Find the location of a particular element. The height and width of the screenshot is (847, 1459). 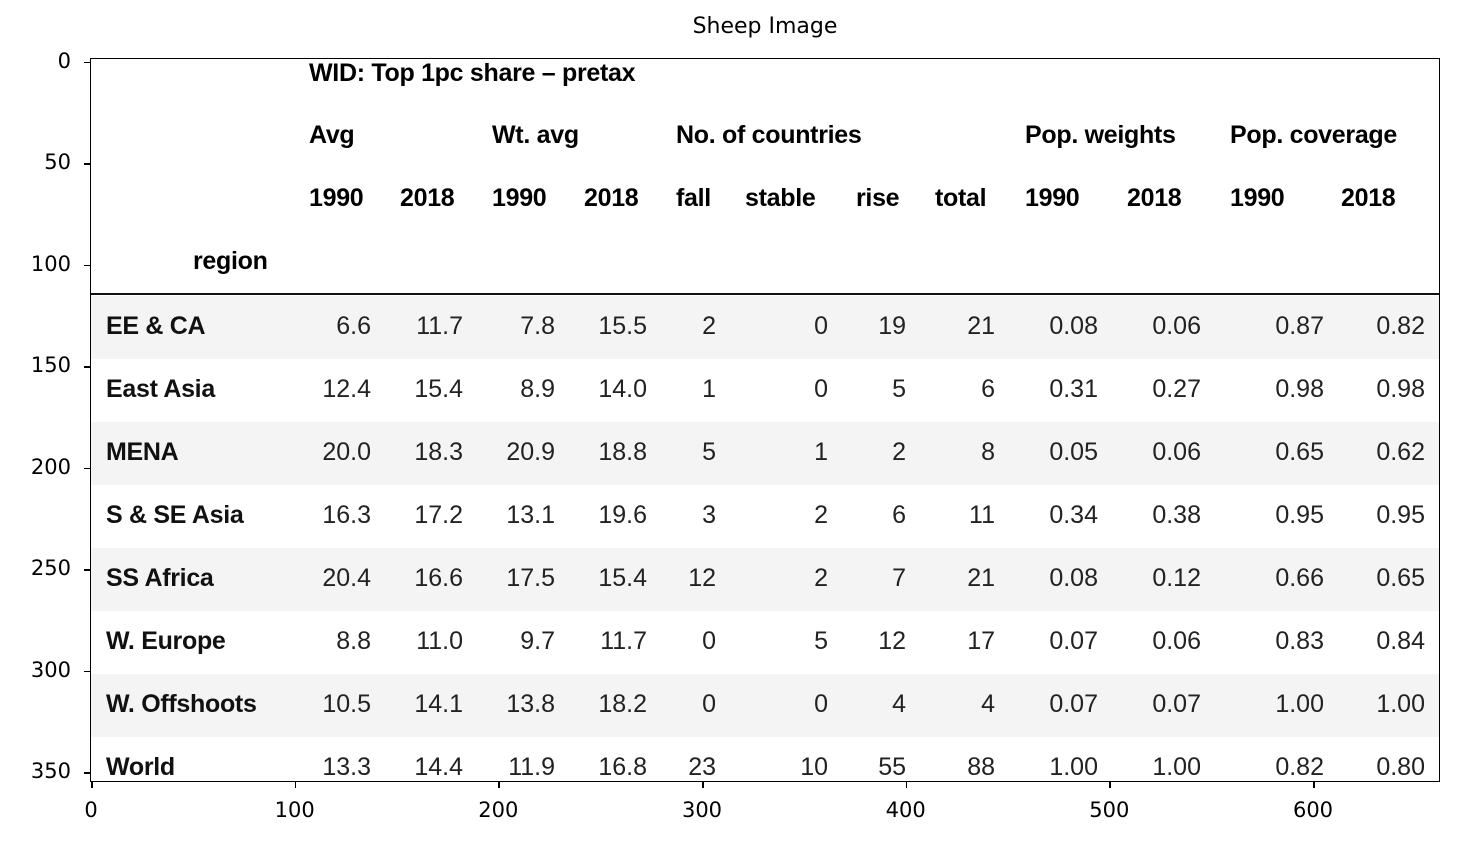

table-cell: 0.34 is located at coordinates (1073, 515).